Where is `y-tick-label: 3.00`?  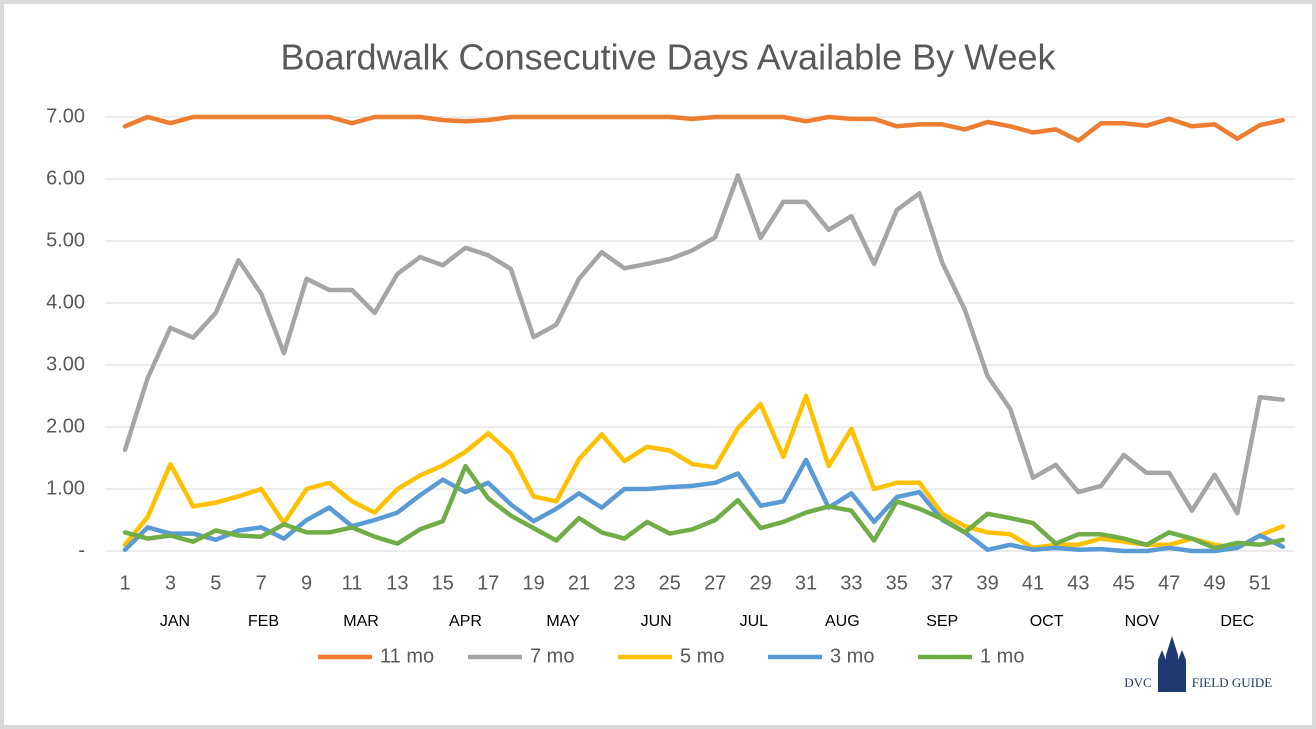
y-tick-label: 3.00 is located at coordinates (65, 364).